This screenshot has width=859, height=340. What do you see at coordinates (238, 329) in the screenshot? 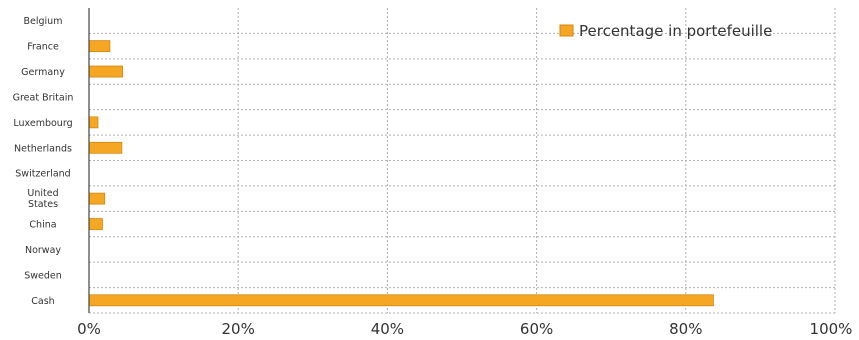
I see `x-tick-label: 20%` at bounding box center [238, 329].